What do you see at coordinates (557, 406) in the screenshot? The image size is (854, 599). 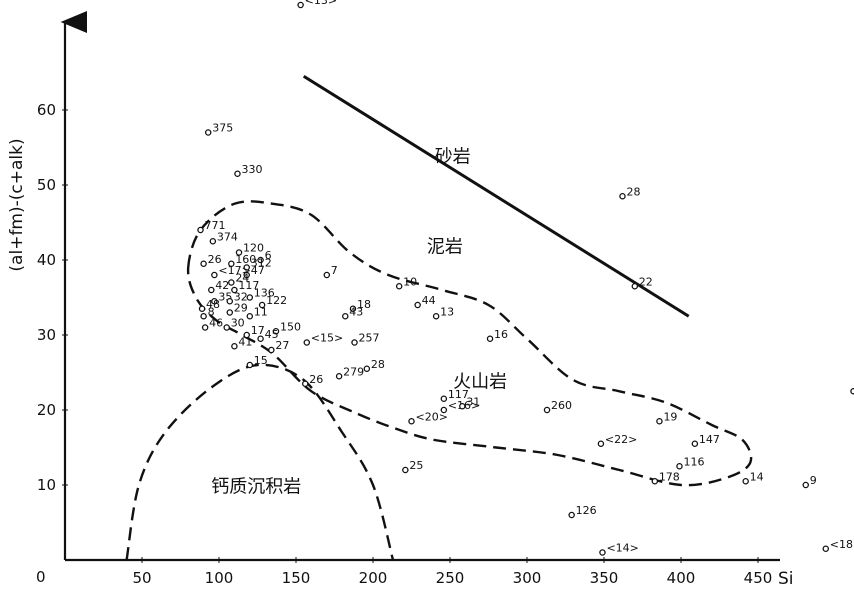 I see `data-point: 260` at bounding box center [557, 406].